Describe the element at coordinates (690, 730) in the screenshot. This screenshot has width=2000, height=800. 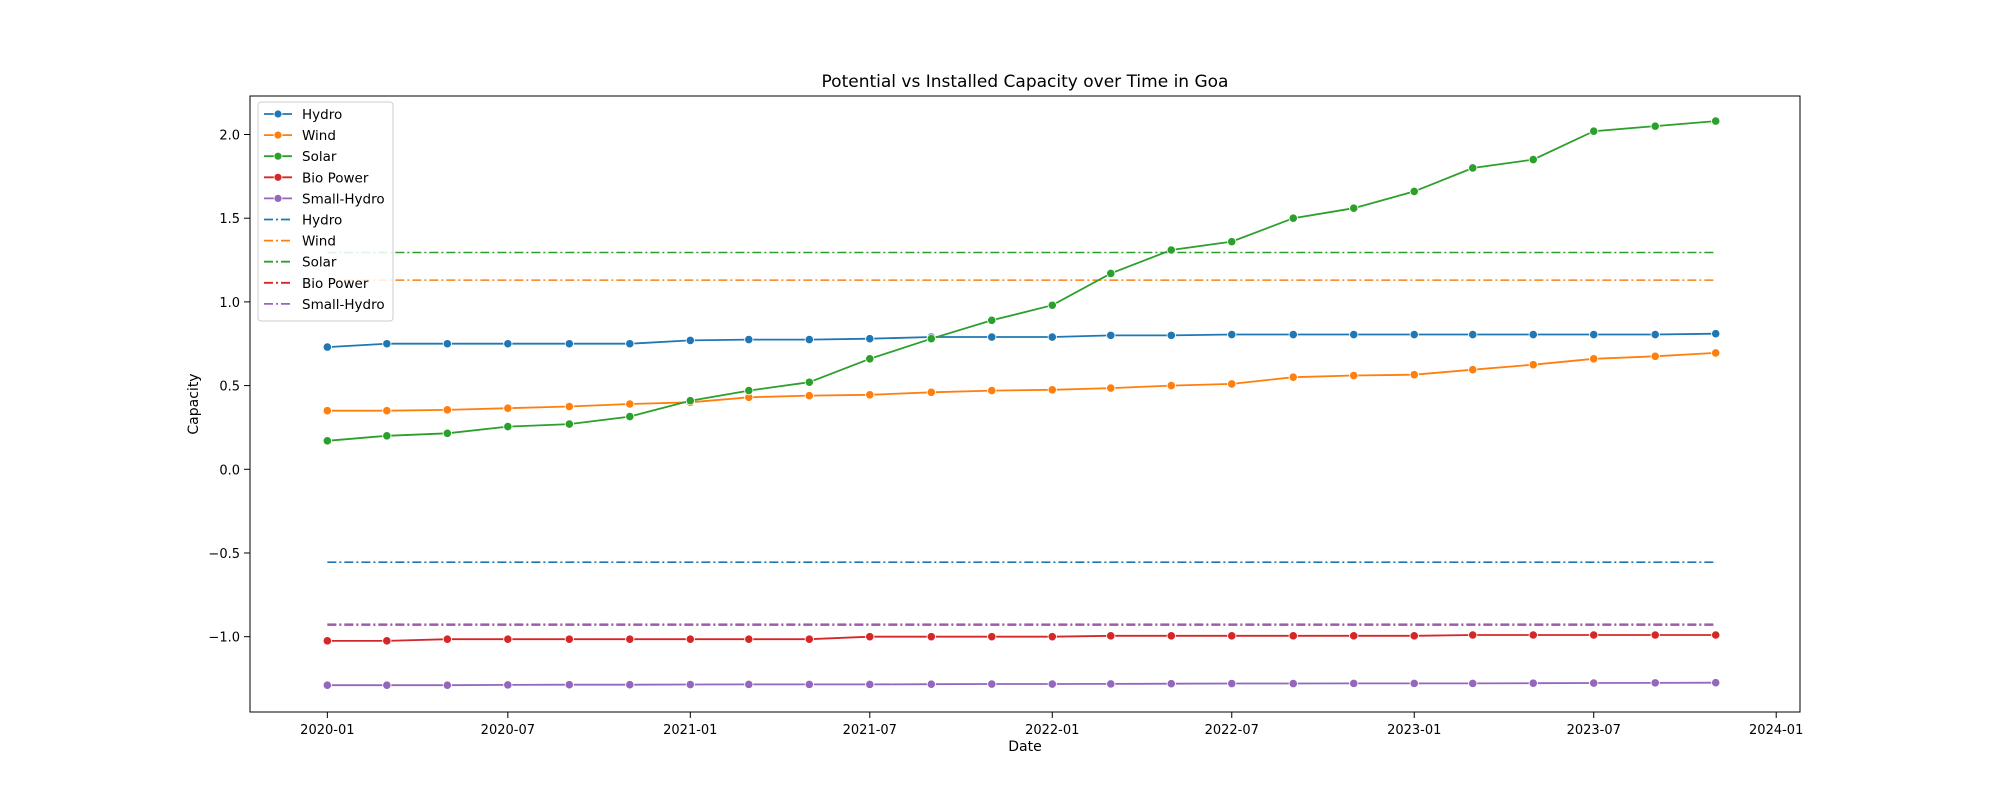
I see `x-tick-label: 2021-01` at that location.